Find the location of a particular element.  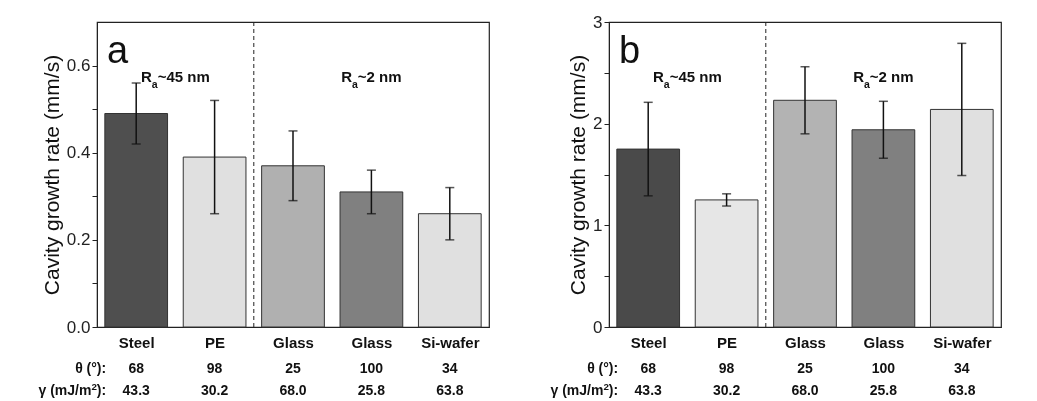

y-tick-label: 2 is located at coordinates (598, 124).